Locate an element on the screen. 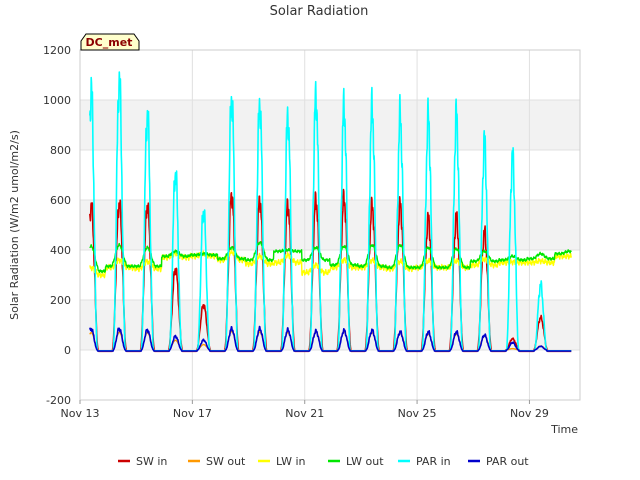 This screenshot has height=480, width=640. legend-label: PAR in is located at coordinates (433, 461).